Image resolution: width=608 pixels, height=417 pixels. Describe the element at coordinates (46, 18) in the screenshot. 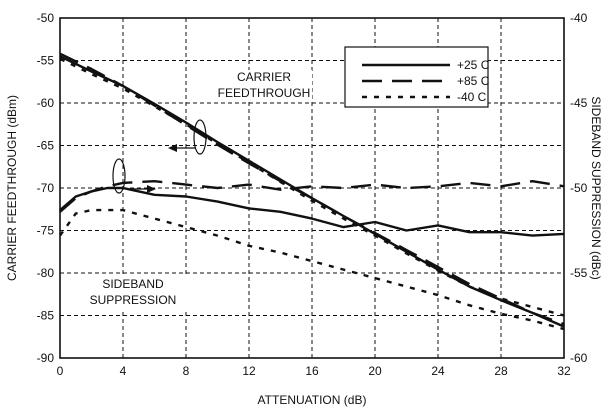

I see `y-tick-label-left: -50` at that location.